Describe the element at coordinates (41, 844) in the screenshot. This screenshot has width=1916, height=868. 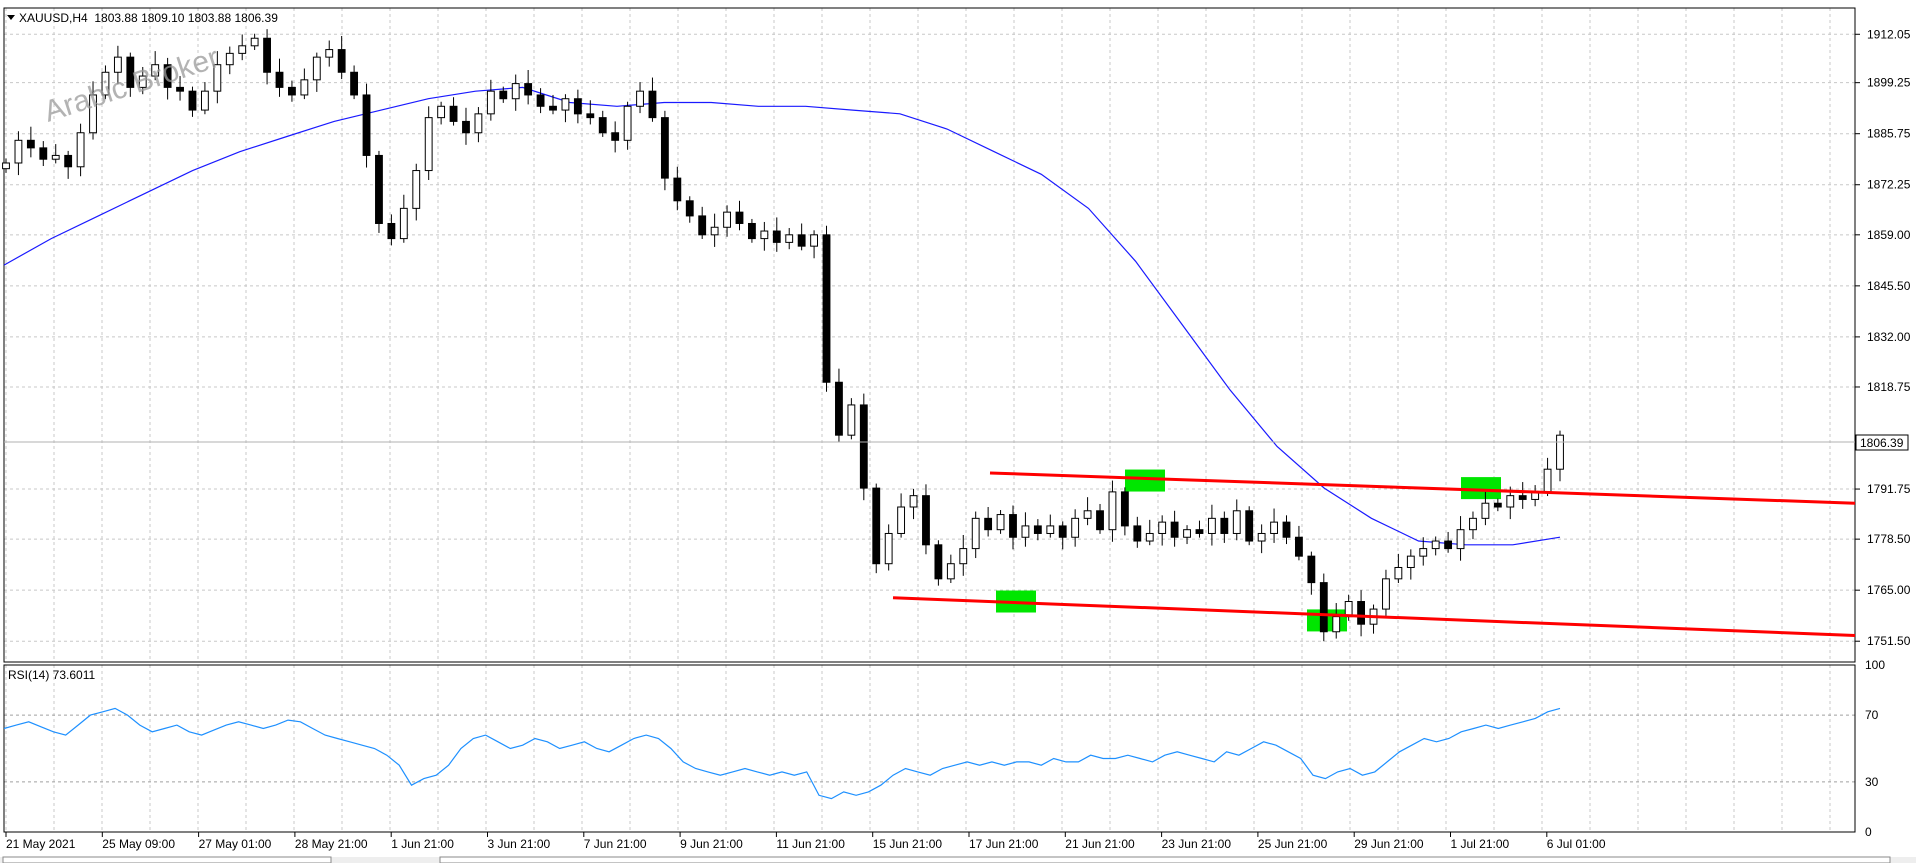
I see `time-tick-label: 21 May 2021` at that location.